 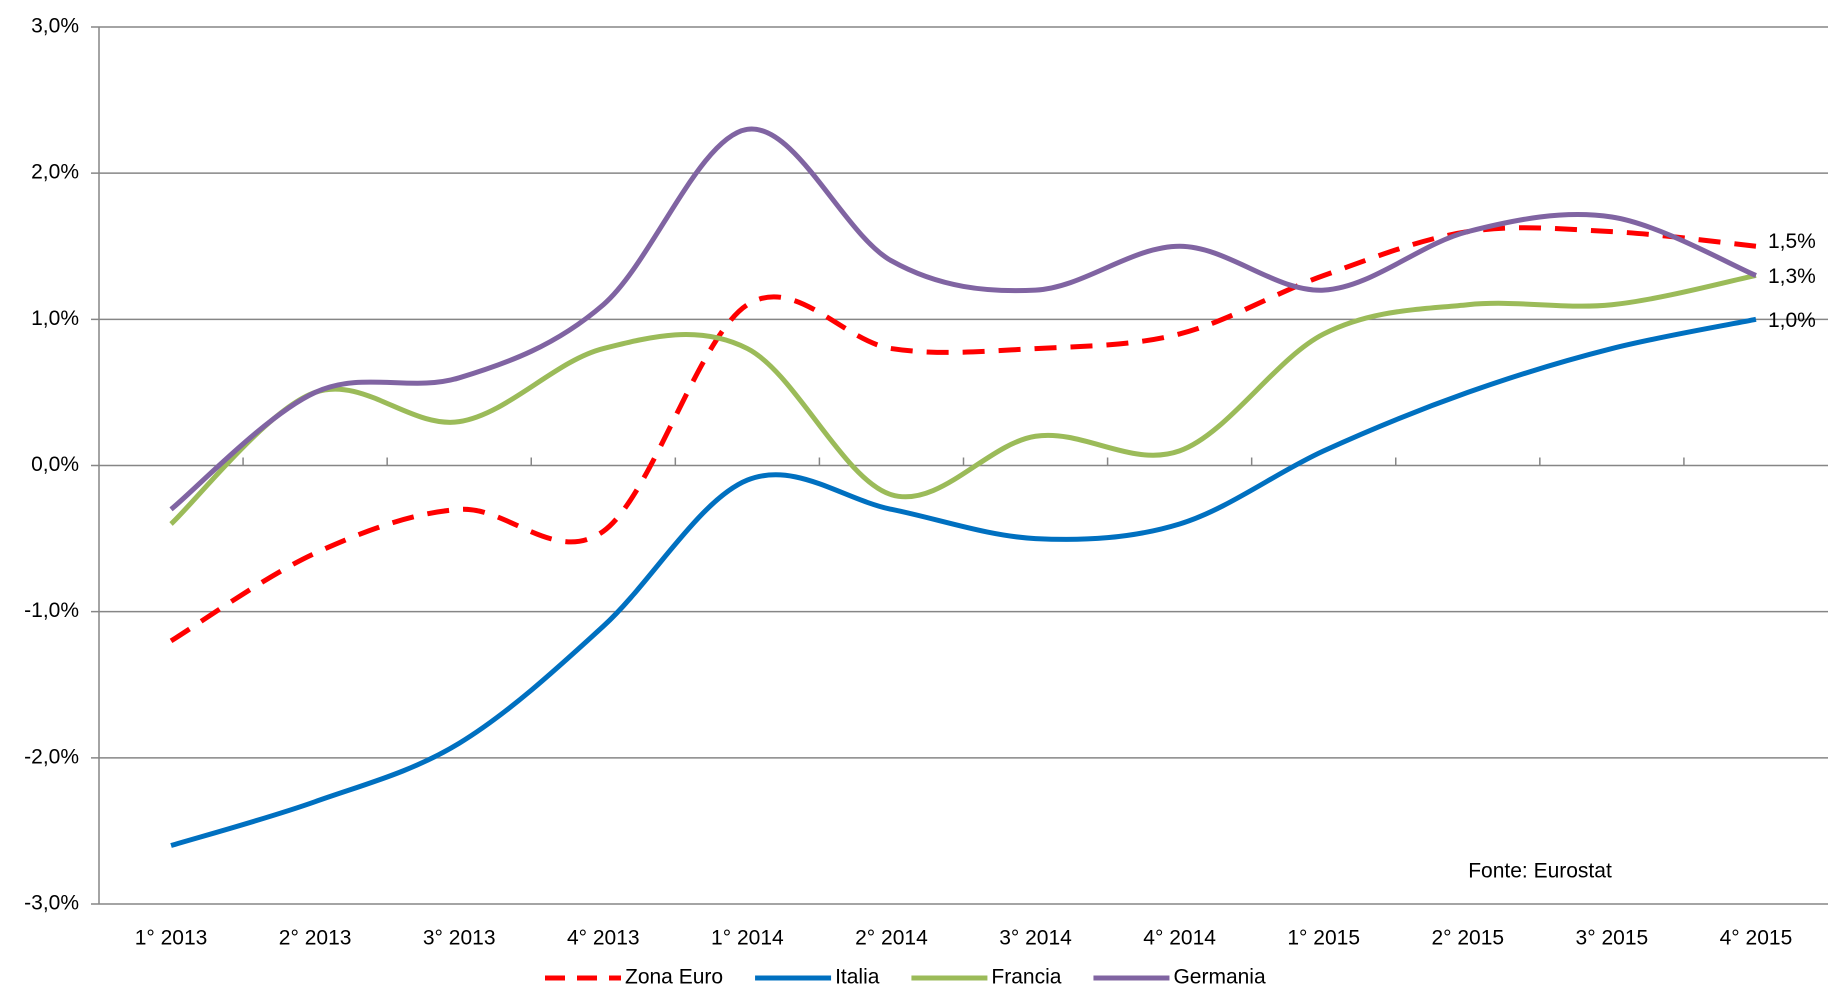 What do you see at coordinates (1026, 977) in the screenshot?
I see `legend-label: Francia` at bounding box center [1026, 977].